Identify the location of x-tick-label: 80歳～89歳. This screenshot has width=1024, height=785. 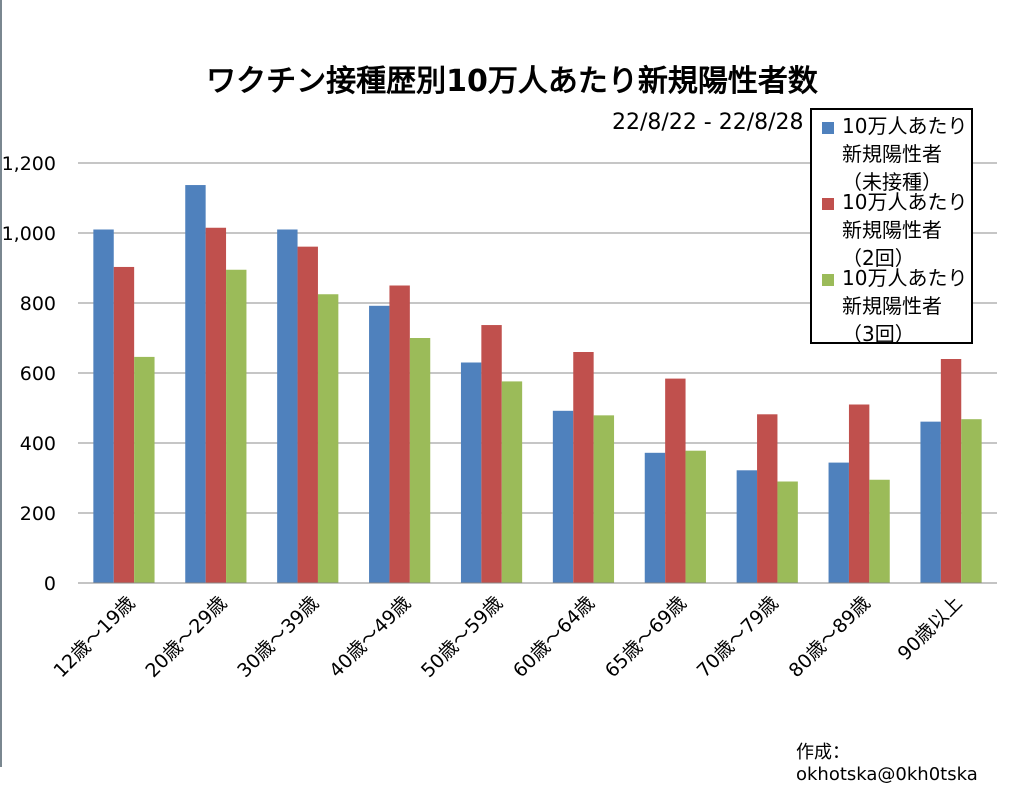
(830, 637).